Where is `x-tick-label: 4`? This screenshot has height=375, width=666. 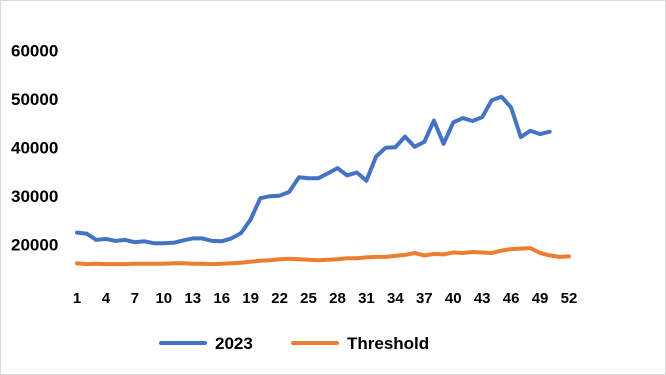
x-tick-label: 4 is located at coordinates (106, 298).